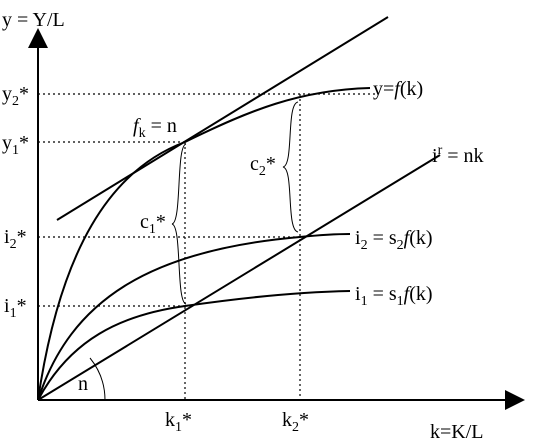  I want to click on annotation: c1*, so click(153, 224).